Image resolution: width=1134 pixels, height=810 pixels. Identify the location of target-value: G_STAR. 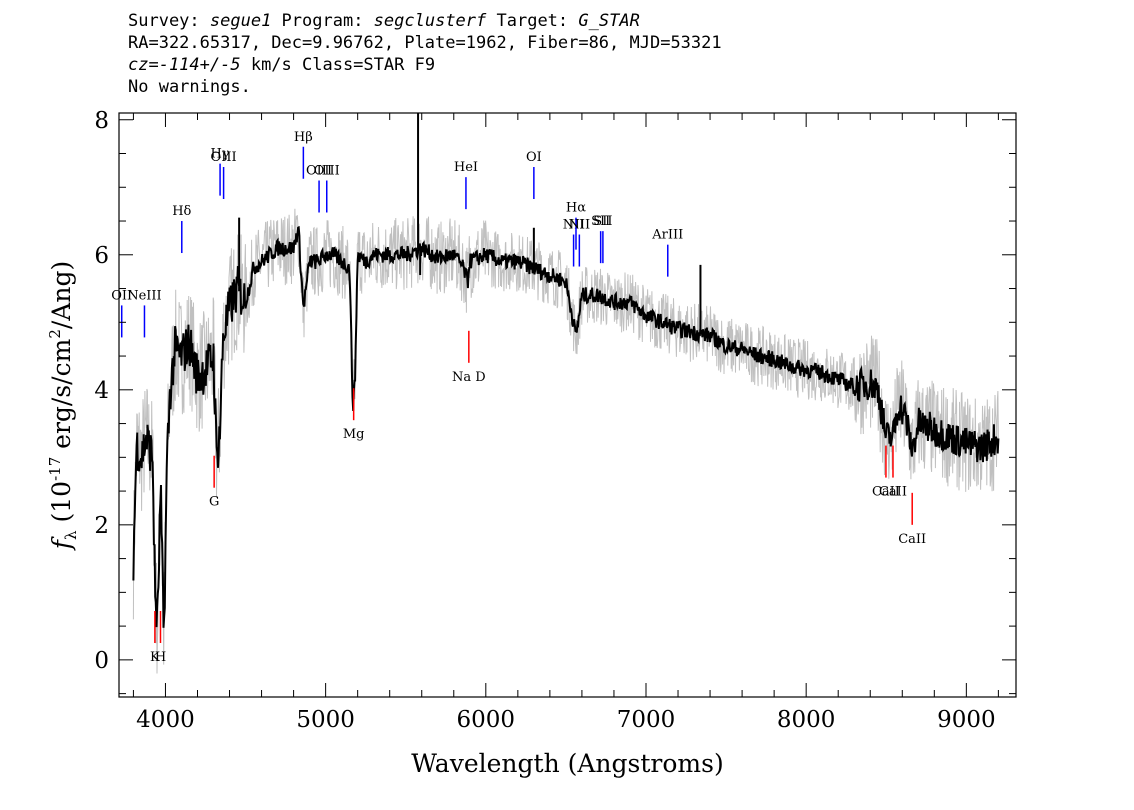
(609, 21).